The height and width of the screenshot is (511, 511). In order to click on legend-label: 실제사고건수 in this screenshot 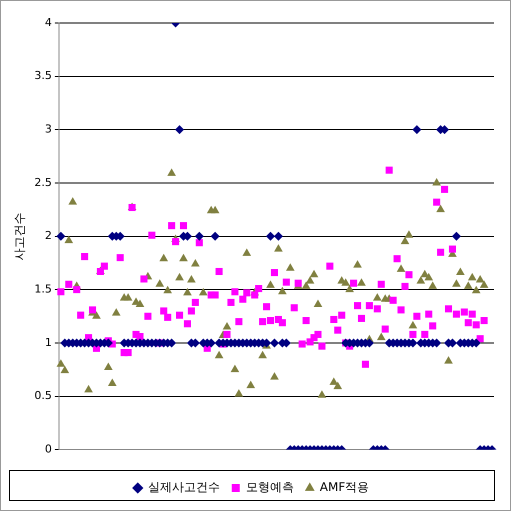, I will do `click(184, 487)`.